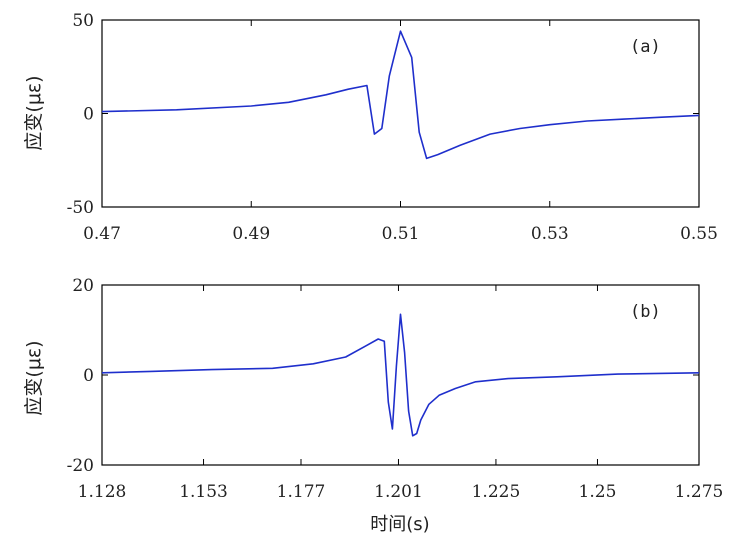 Image resolution: width=739 pixels, height=545 pixels. I want to click on y-axis-label-a: 应变(με), so click(34, 112).